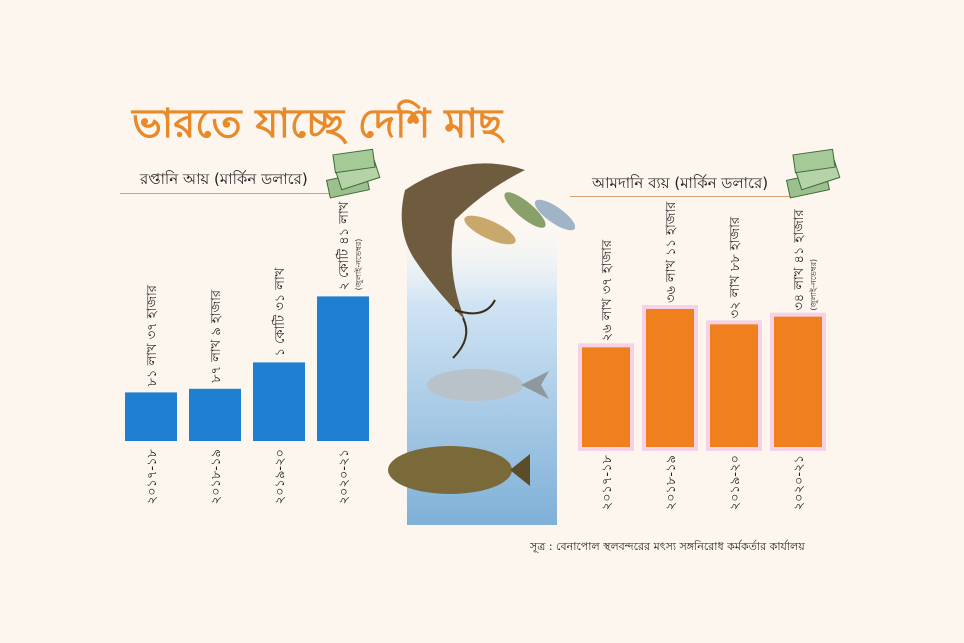  I want to click on value-label: ৩৪ লাখ ৪১ হাজার, so click(799, 260).